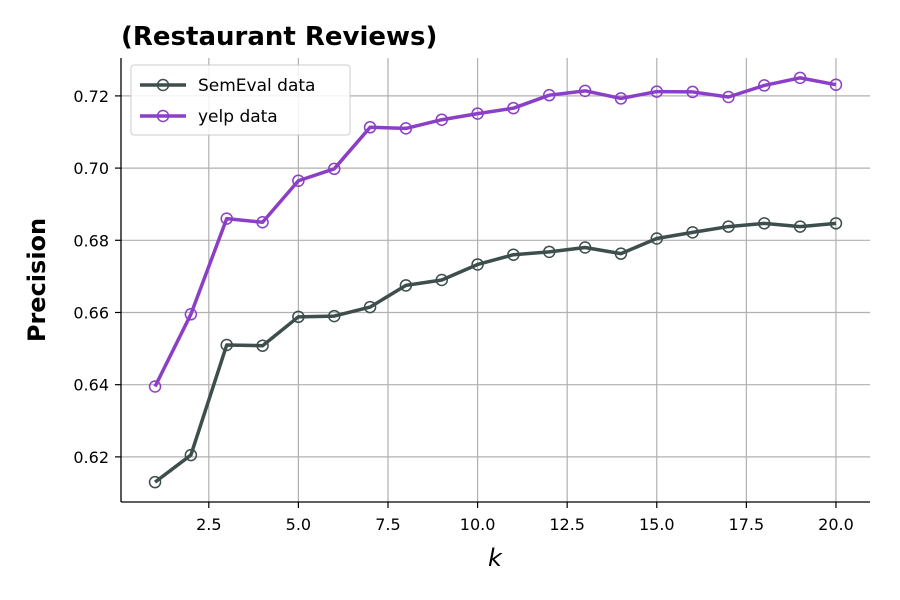  What do you see at coordinates (91, 312) in the screenshot?
I see `y-tick-label: 0.66` at bounding box center [91, 312].